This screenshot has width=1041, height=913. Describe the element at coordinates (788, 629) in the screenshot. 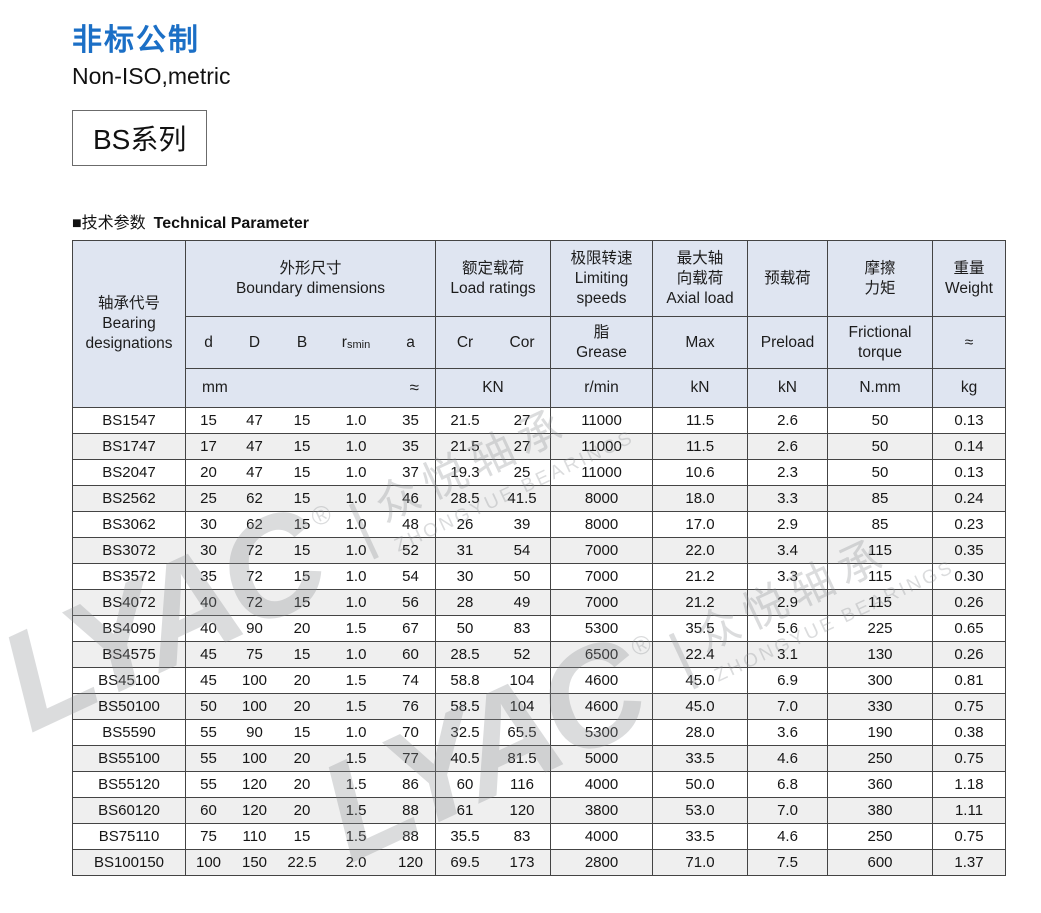

I see `value-cell: 5.6` at that location.